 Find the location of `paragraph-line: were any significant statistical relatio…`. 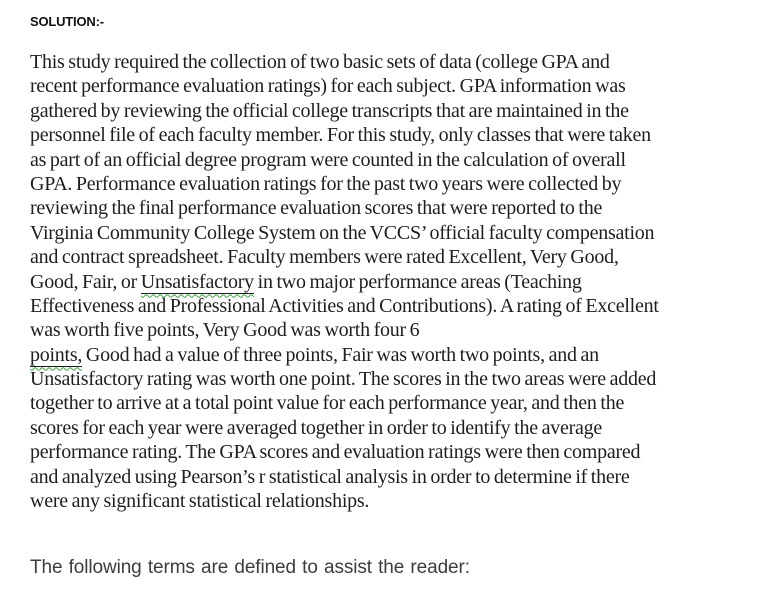

paragraph-line: were any significant statistical relatio… is located at coordinates (200, 501).